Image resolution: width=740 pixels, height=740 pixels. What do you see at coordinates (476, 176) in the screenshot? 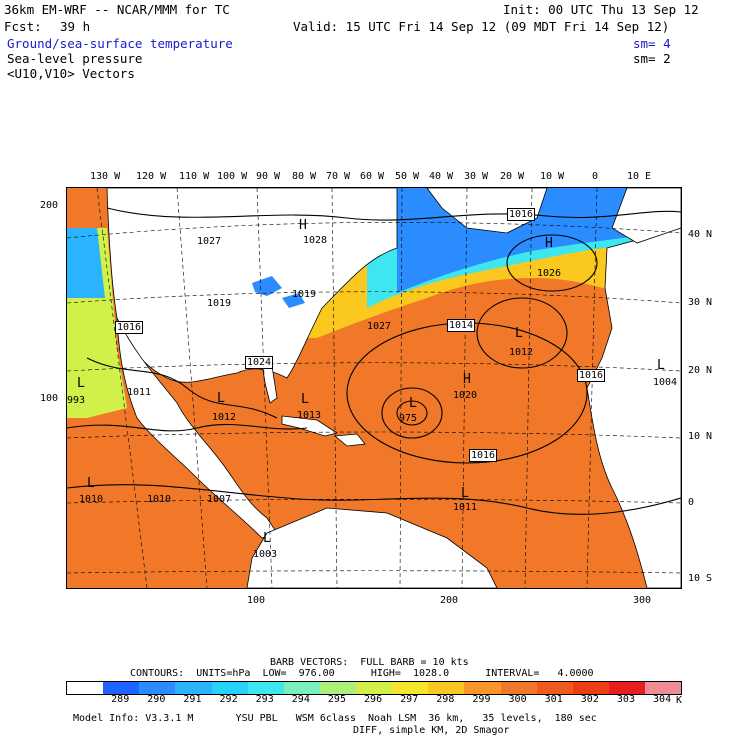
I see `lon-label: 30 W` at bounding box center [476, 176].